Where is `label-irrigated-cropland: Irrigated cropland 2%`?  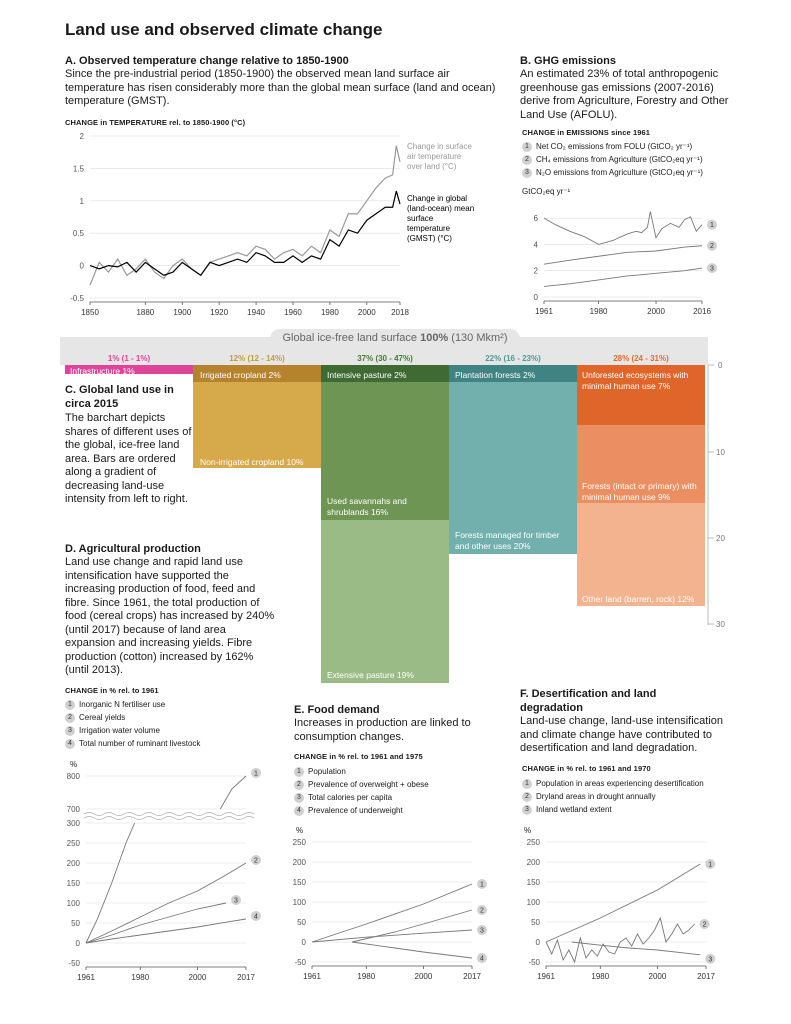
label-irrigated-cropland: Irrigated cropland 2% is located at coordinates (240, 375).